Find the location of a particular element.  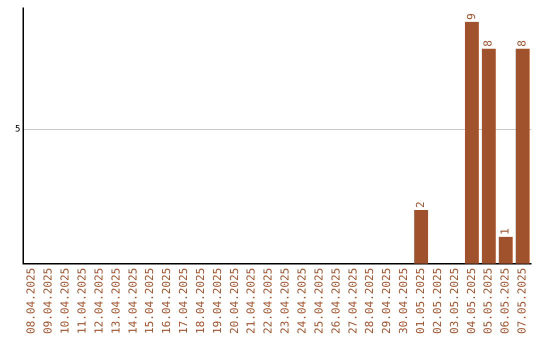

x-tick-label: 21.04.2025 is located at coordinates (251, 301).